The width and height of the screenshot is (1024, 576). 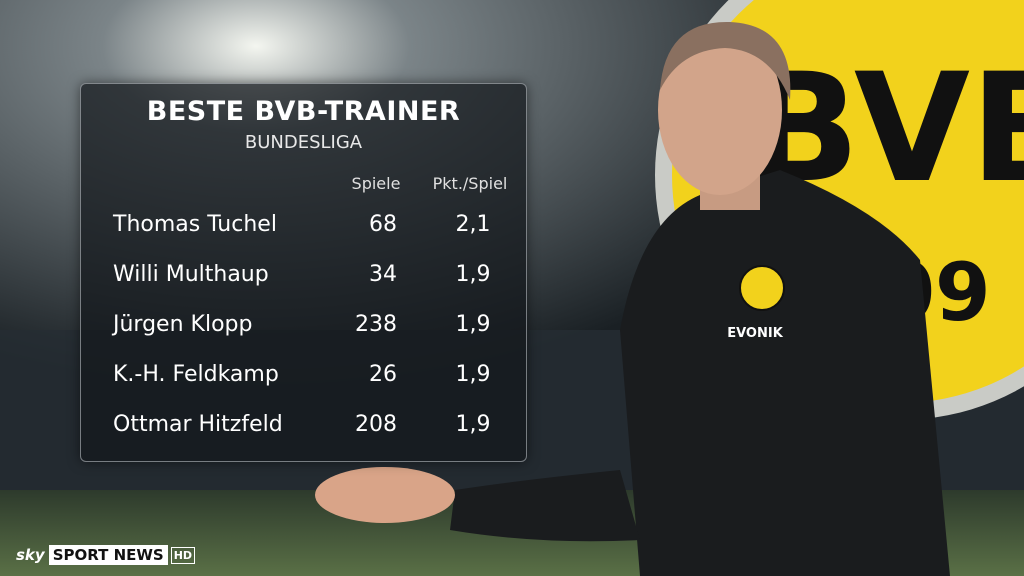 What do you see at coordinates (198, 424) in the screenshot?
I see `coach-name: Ottmar Hitzfeld` at bounding box center [198, 424].